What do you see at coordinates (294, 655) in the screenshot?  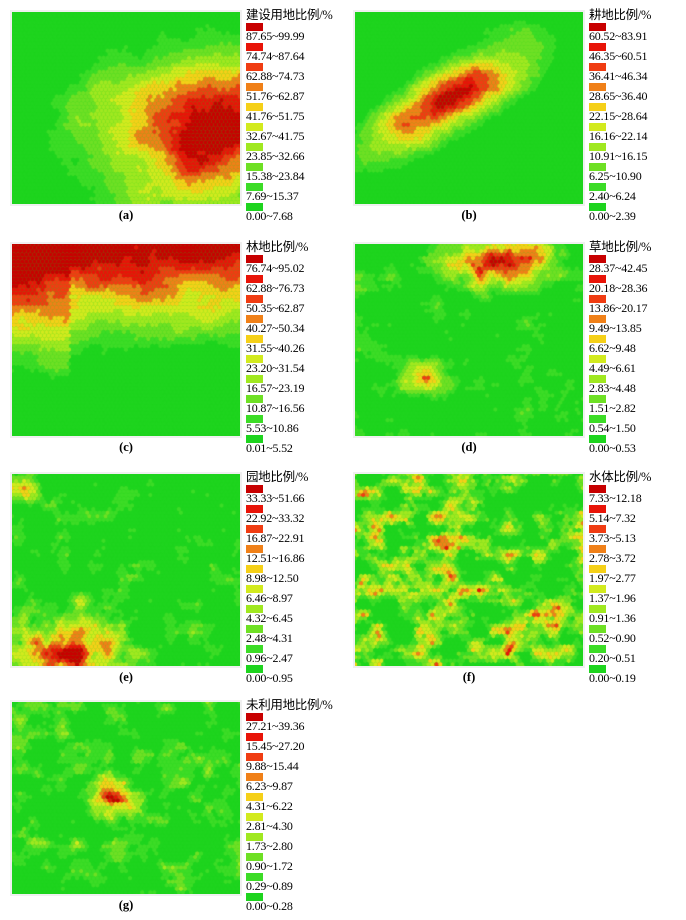 I see `legend-row: 0.96~2.47` at bounding box center [294, 655].